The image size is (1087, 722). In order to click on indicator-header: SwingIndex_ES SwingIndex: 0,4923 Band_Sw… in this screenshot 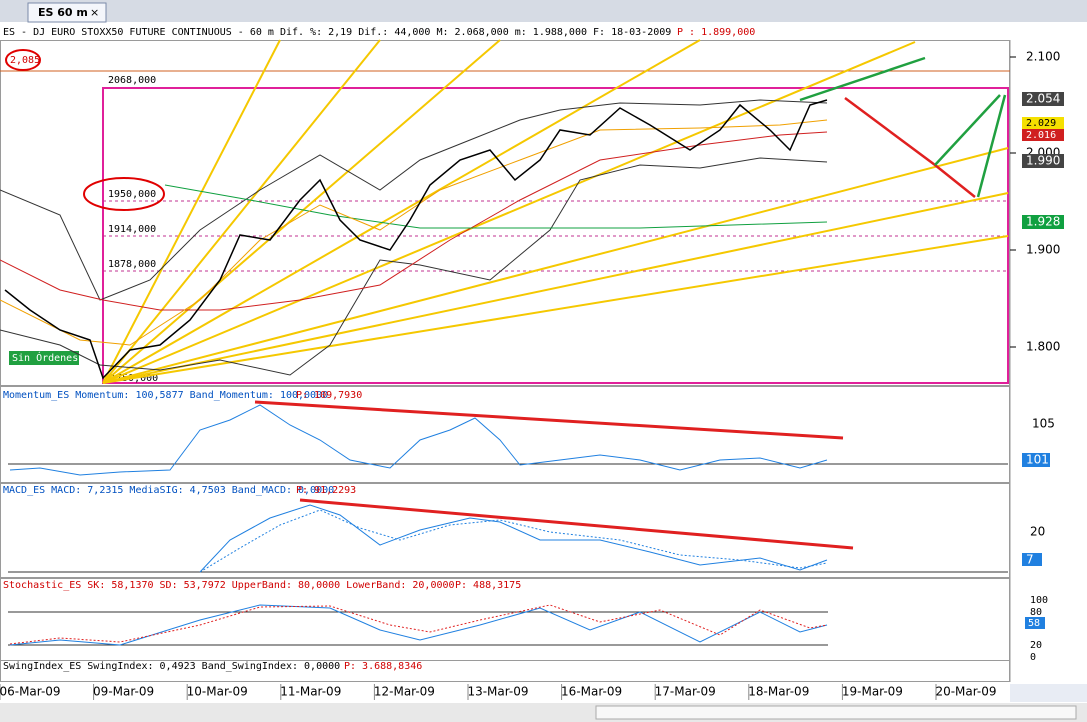, I will do `click(171, 666)`.